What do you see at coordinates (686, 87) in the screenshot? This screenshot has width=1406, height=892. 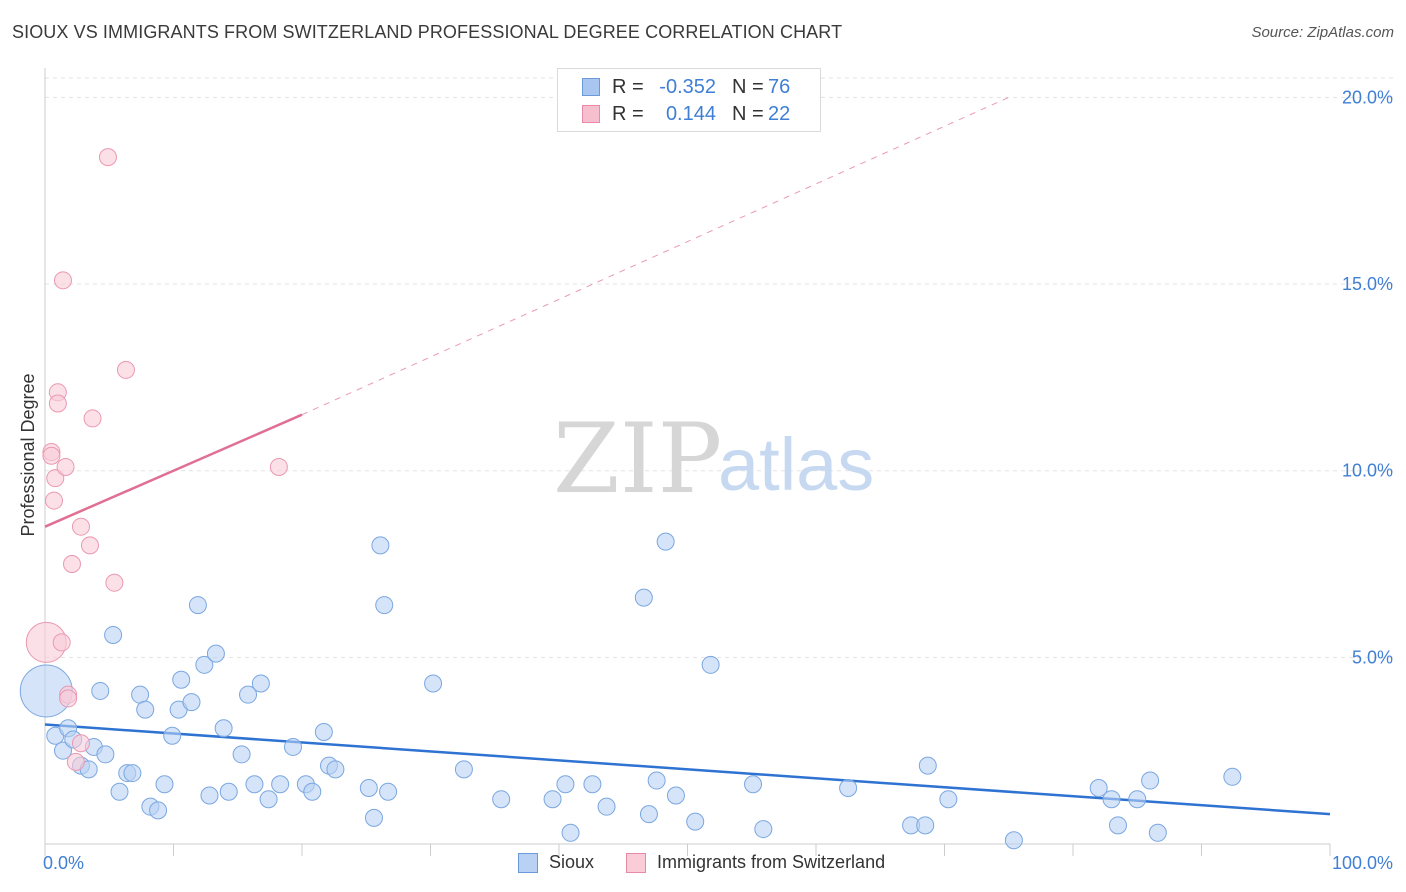 I see `stats-legend-row-sioux: R = -0.352 N = 76` at bounding box center [686, 87].